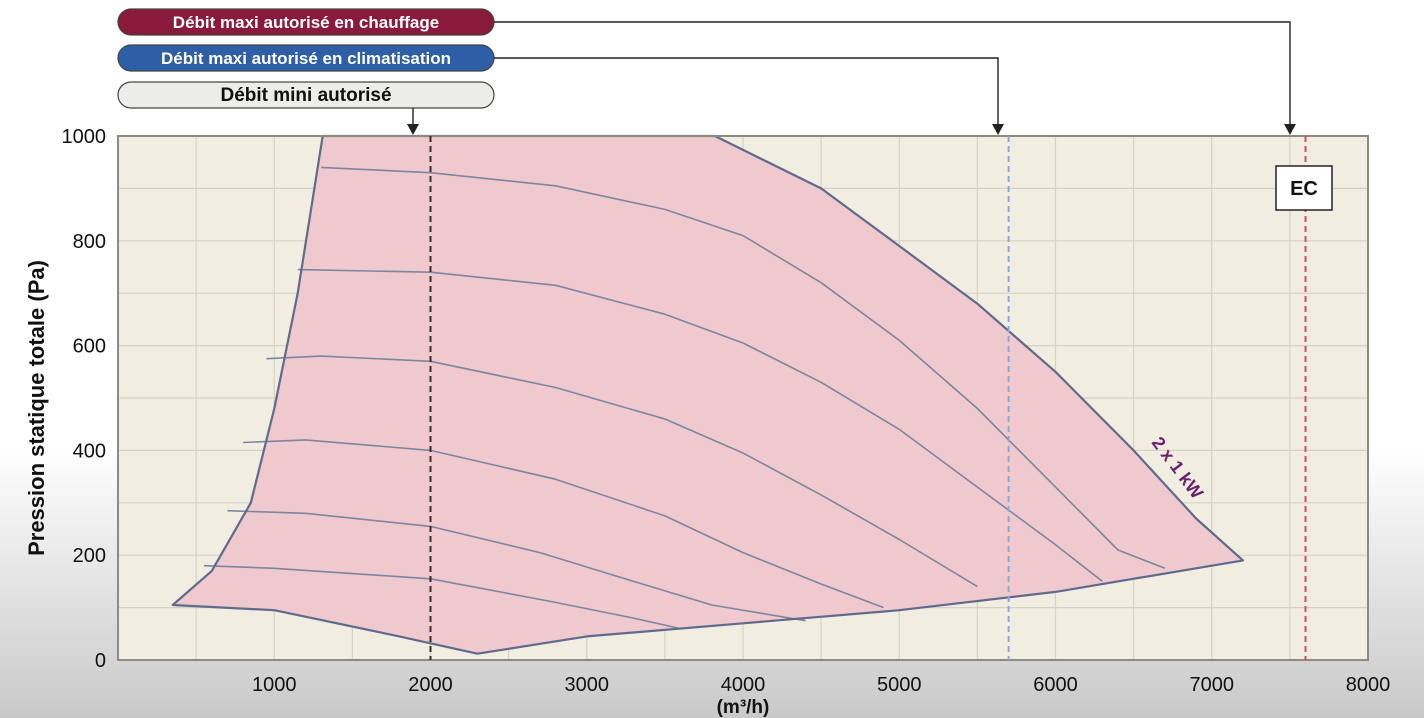 This screenshot has height=718, width=1424. Describe the element at coordinates (1212, 685) in the screenshot. I see `x-tick-label: 7000` at that location.